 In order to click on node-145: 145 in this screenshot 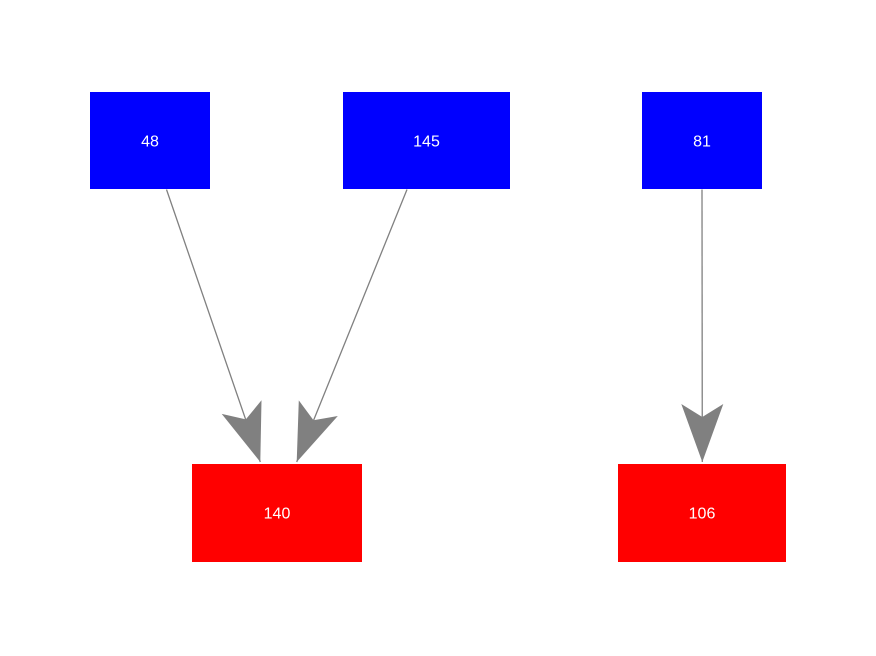, I will do `click(426, 140)`.